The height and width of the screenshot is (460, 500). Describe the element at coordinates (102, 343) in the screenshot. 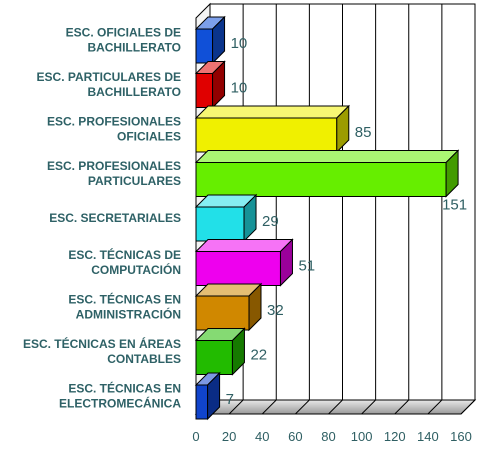

I see `category-label-line: ESC. TÉCNICAS EN ÁREAS` at that location.